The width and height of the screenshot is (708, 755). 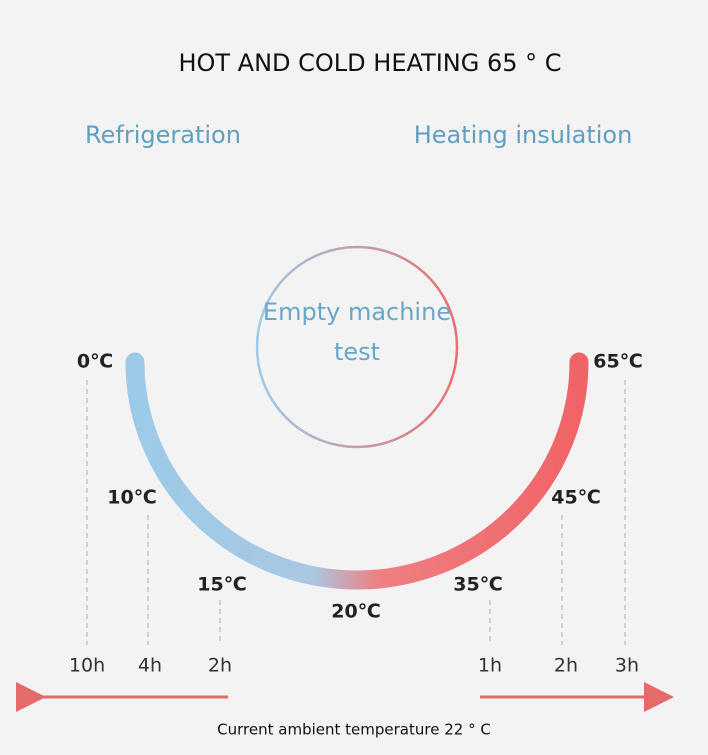 I want to click on temp-label: 20℃, so click(x=355, y=612).